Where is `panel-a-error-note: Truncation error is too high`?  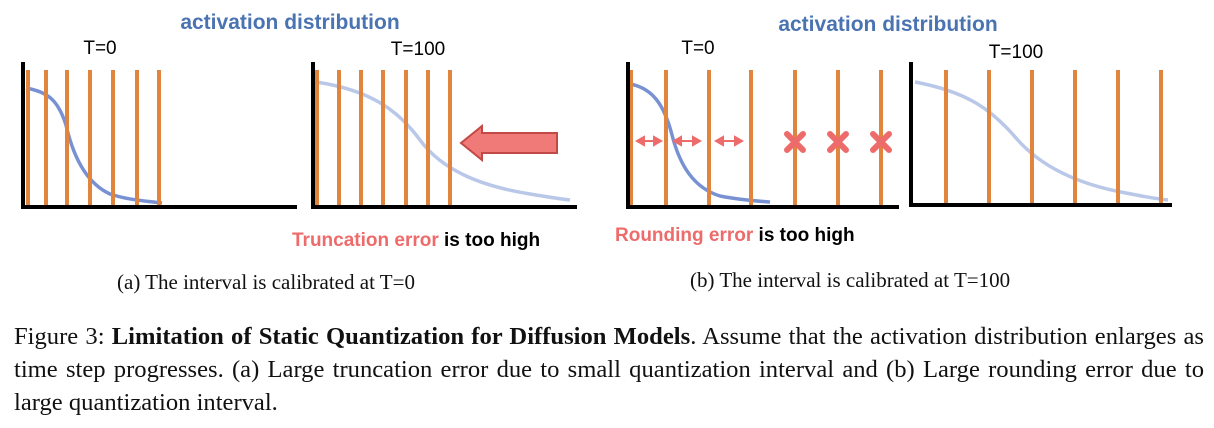
panel-a-error-note: Truncation error is too high is located at coordinates (416, 240).